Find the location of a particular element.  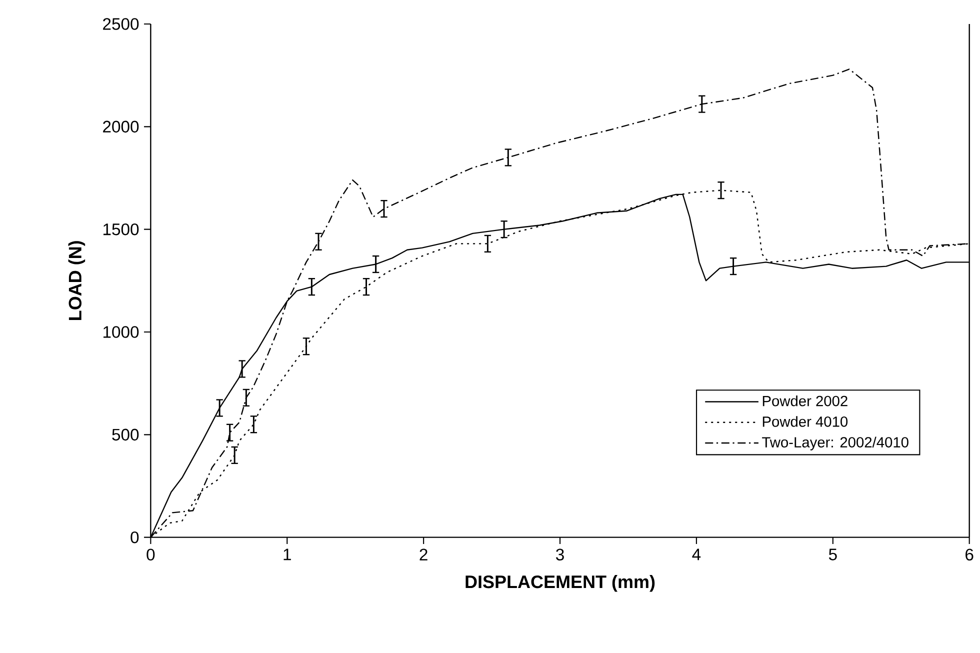

y-tick-label: 500 is located at coordinates (125, 434).